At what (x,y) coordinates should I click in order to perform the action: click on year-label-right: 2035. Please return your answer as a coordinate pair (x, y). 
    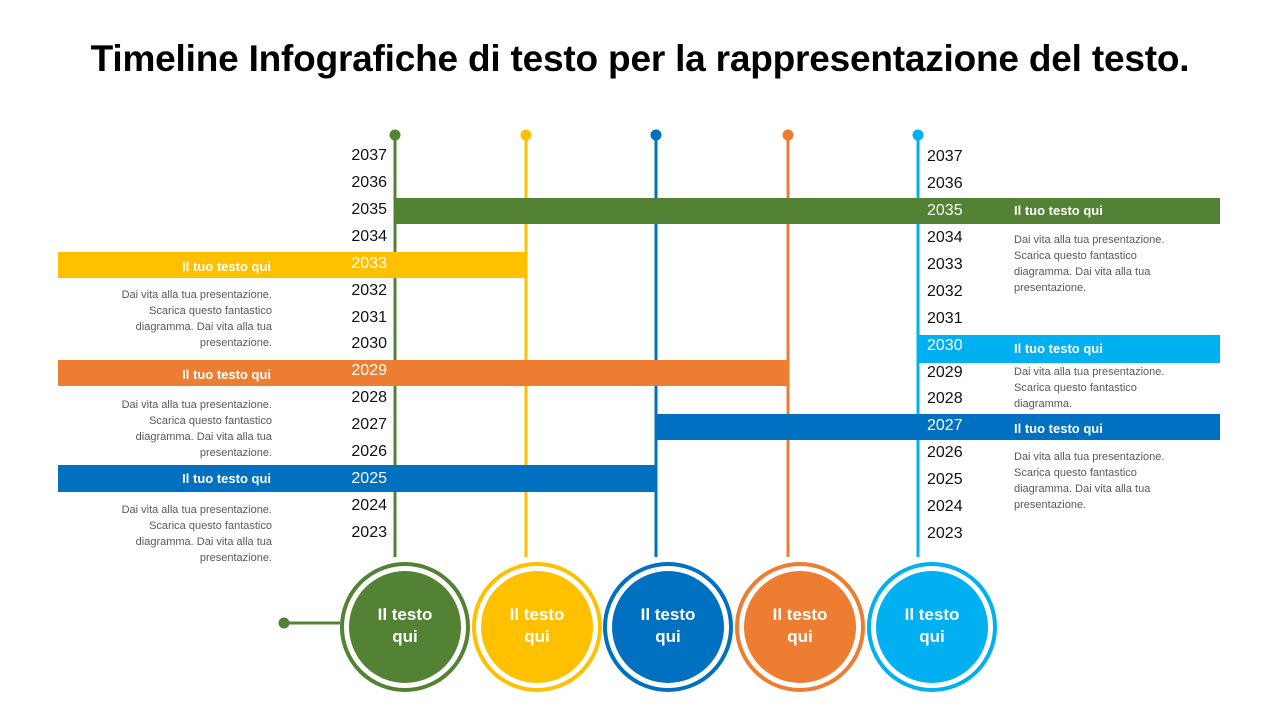
    Looking at the image, I should click on (945, 210).